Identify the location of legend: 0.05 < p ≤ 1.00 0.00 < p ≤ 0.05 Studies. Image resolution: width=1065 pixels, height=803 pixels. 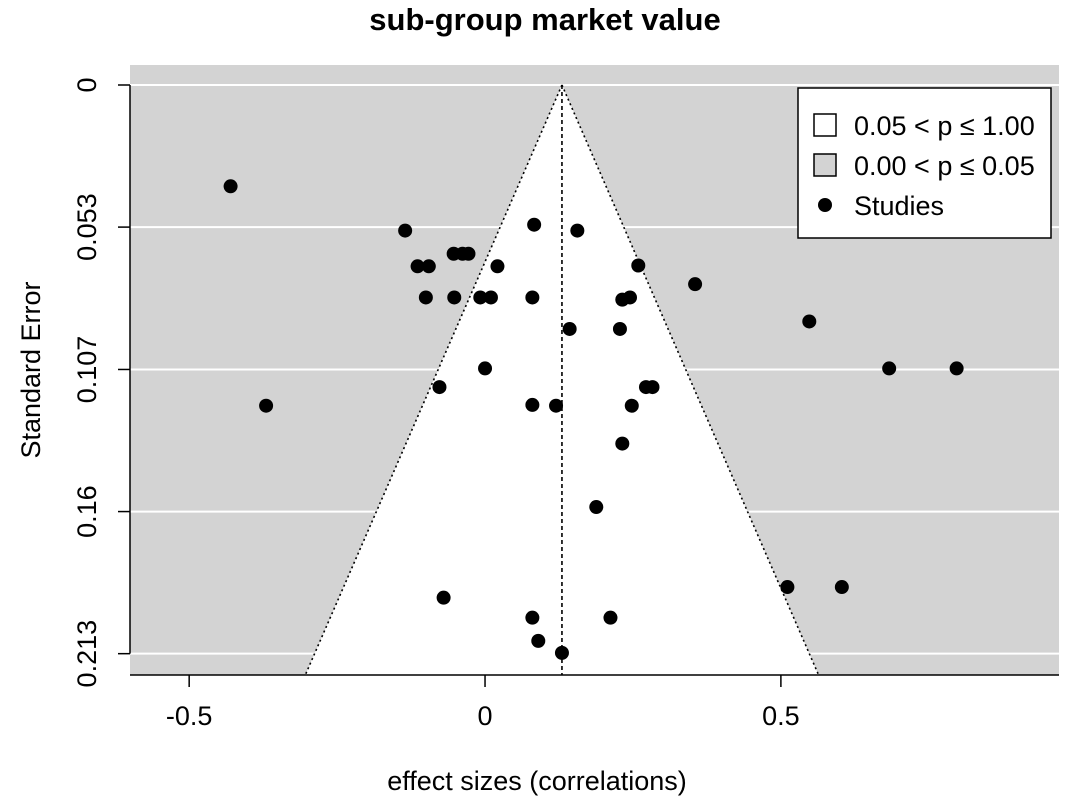
(924, 163).